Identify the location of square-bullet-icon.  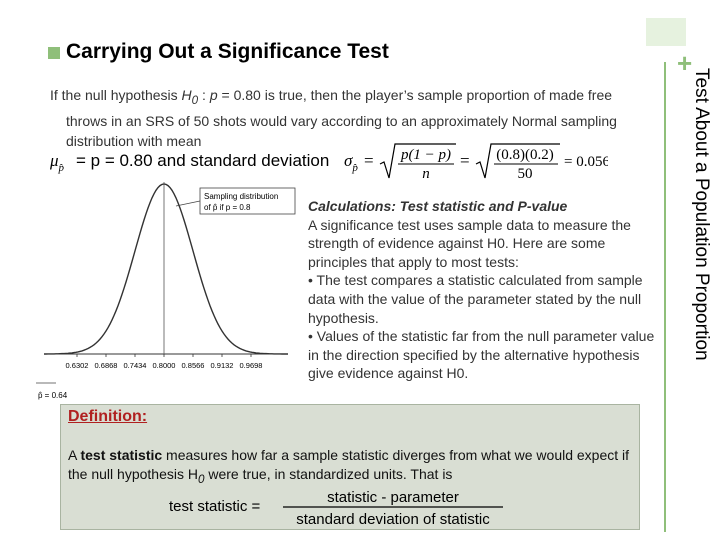
(54, 53).